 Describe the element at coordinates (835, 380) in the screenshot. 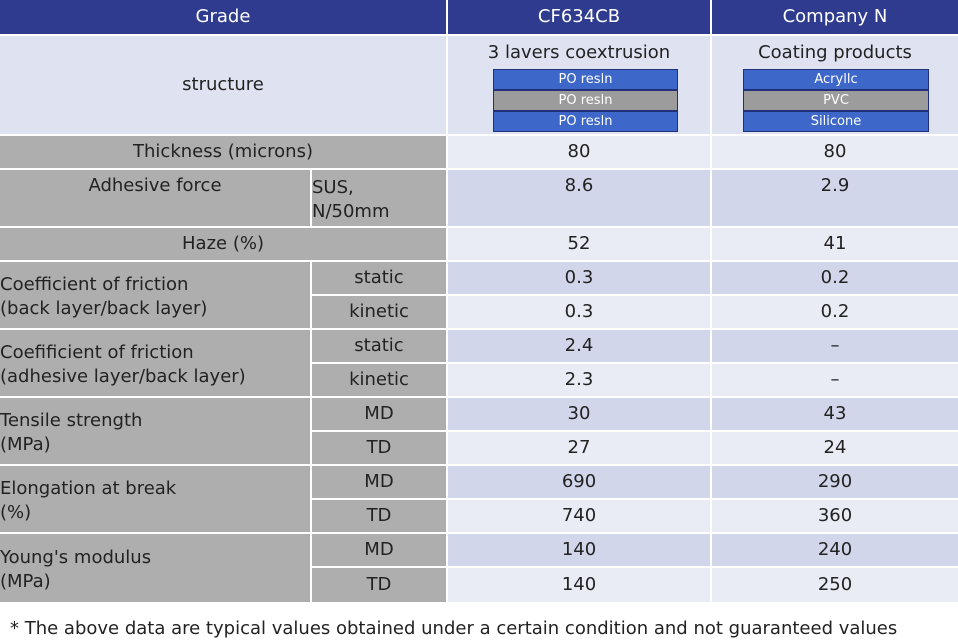

I see `cof-adh-kinetic-v2: –` at that location.